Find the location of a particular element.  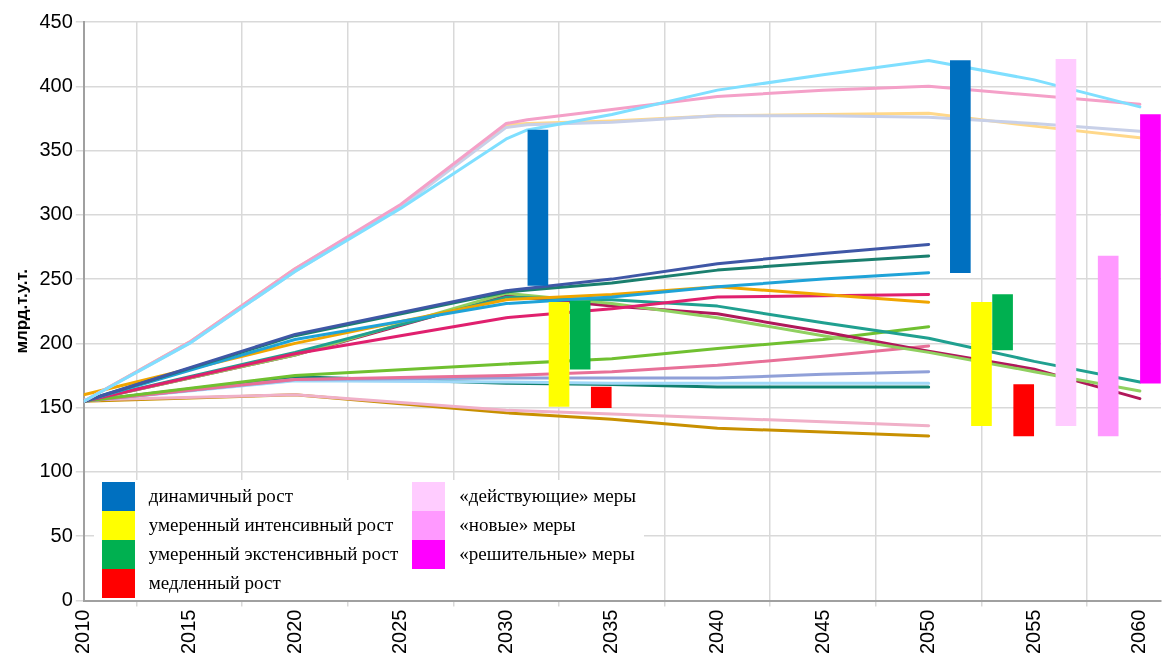

x-tick-label: 2035 is located at coordinates (610, 632).